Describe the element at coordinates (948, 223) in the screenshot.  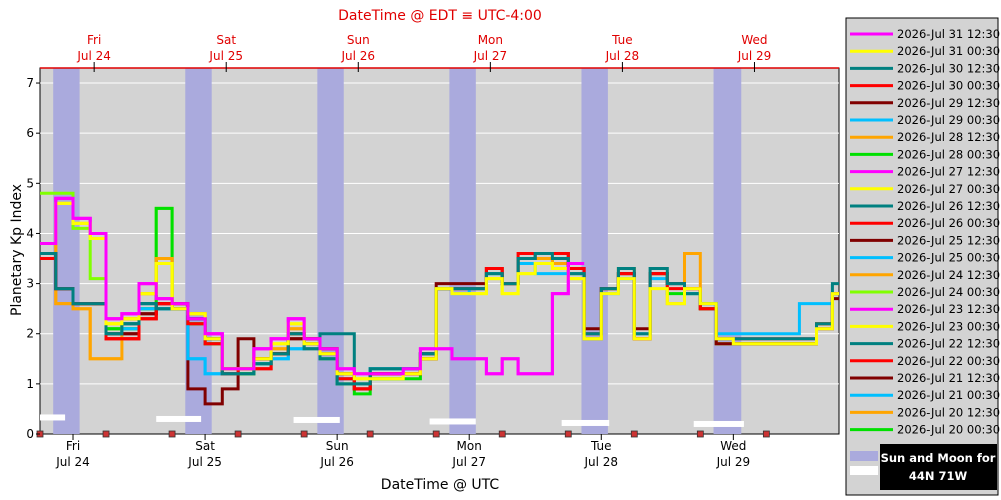
I see `legend-label-11: 2026-Jul 26 00:30` at that location.